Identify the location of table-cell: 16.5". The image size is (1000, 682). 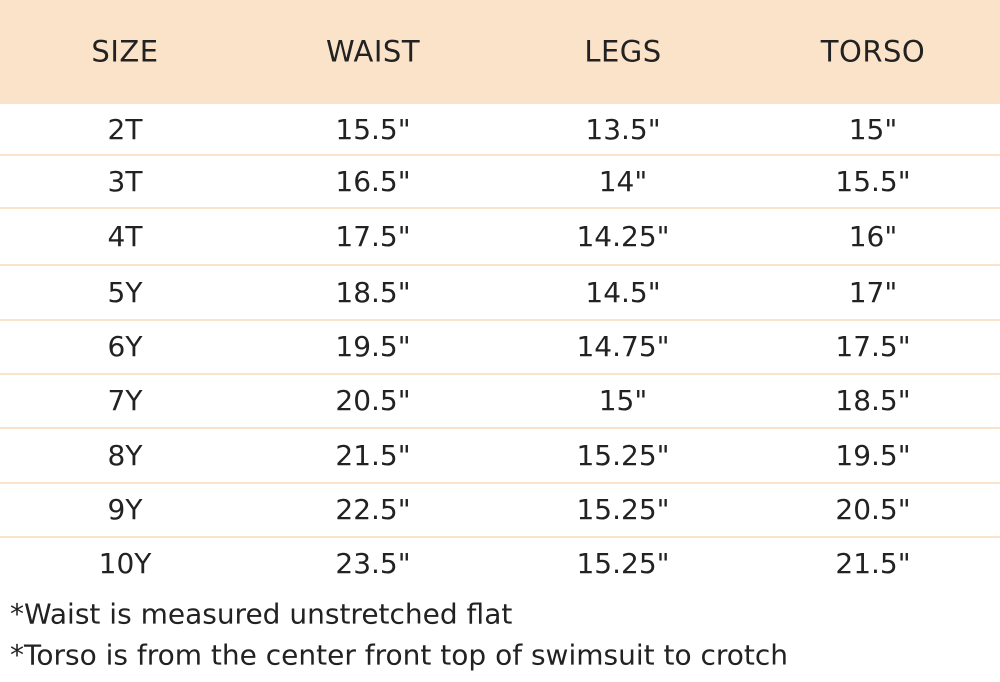
(373, 181).